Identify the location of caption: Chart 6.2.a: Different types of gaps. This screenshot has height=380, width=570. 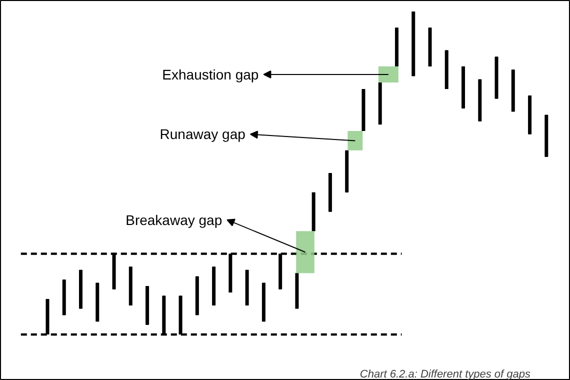
(445, 374).